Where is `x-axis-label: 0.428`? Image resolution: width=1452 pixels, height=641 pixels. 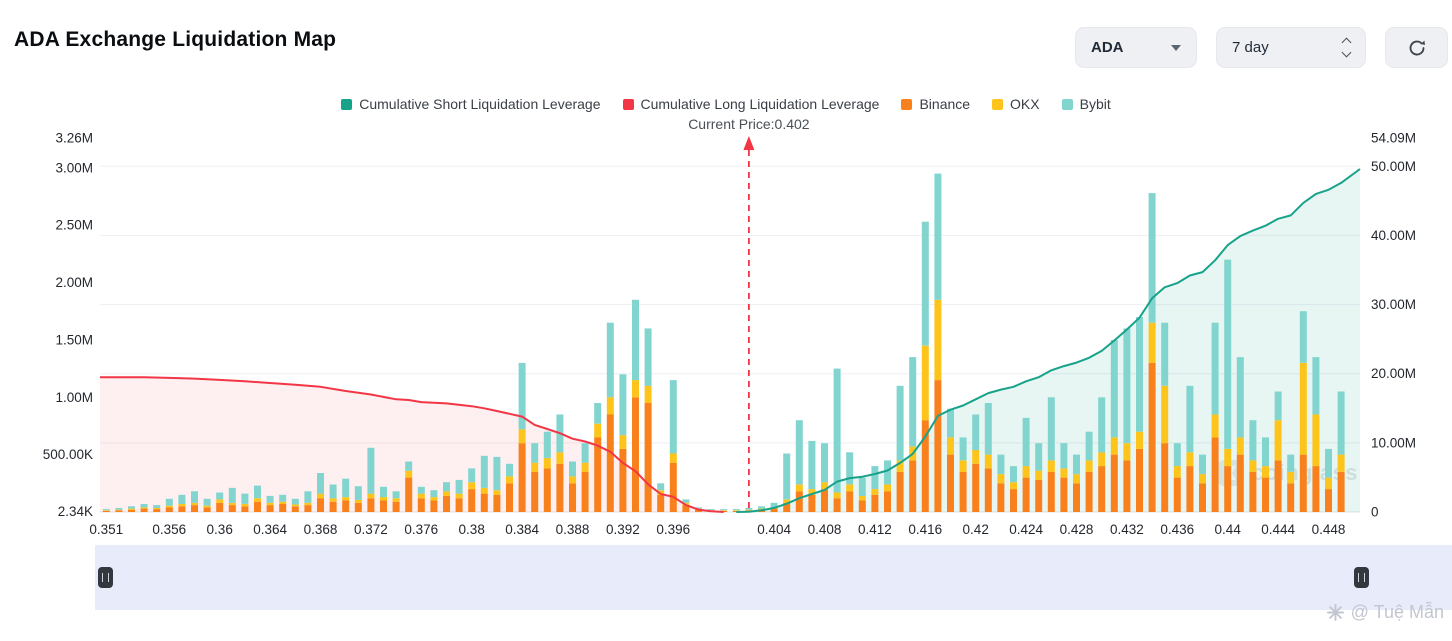
x-axis-label: 0.428 is located at coordinates (1077, 529).